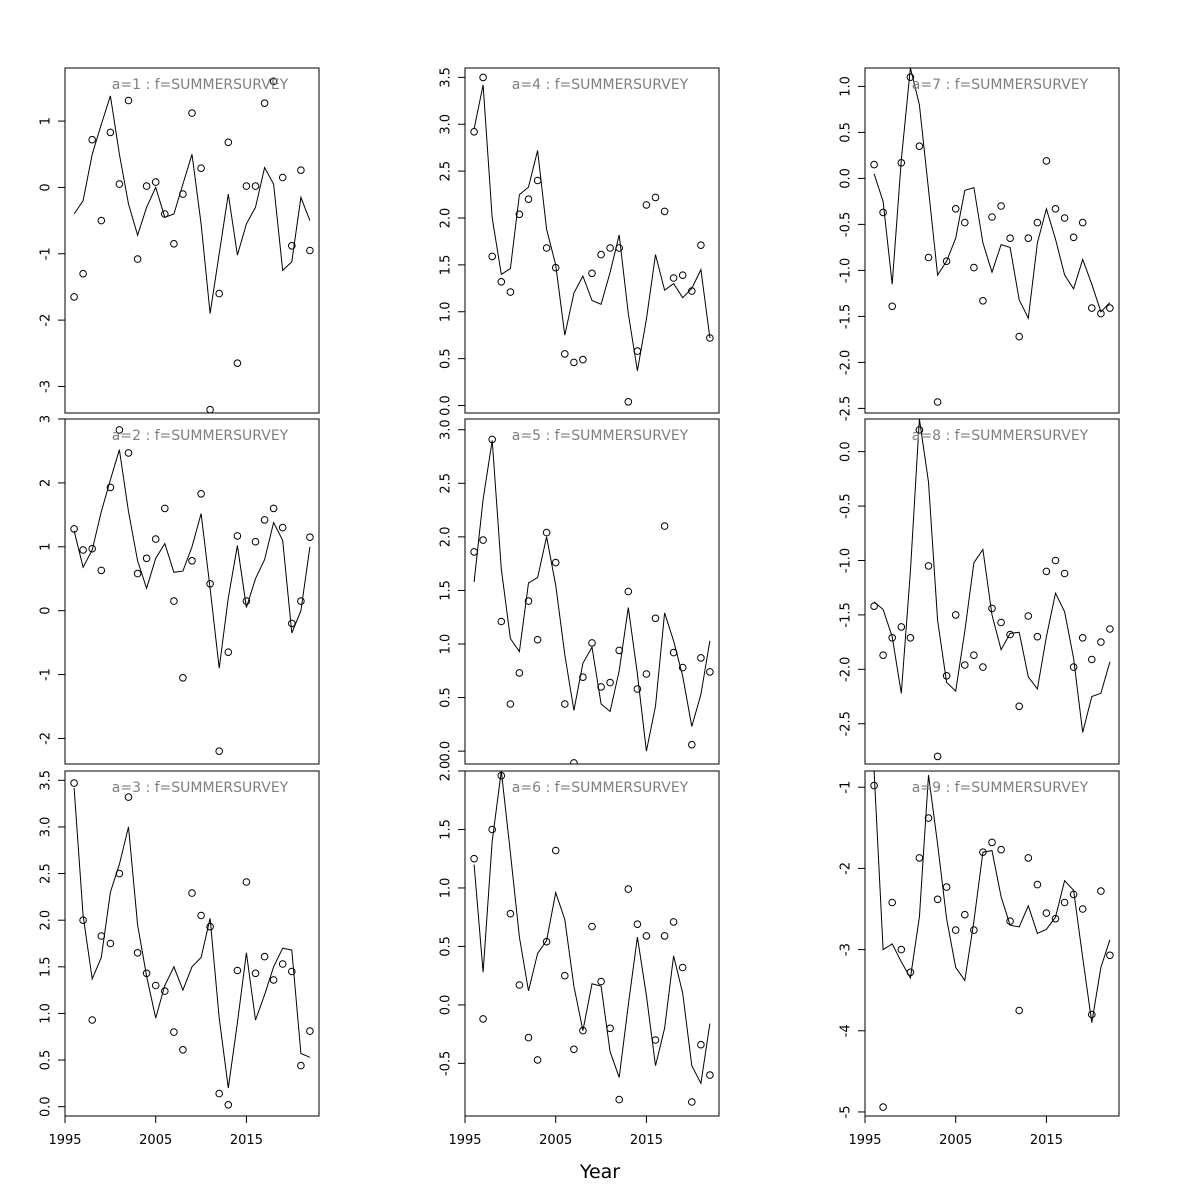 The height and width of the screenshot is (1200, 1200). Describe the element at coordinates (600, 436) in the screenshot. I see `panel-title: a=5 : f=SUMMERSURVEY` at that location.